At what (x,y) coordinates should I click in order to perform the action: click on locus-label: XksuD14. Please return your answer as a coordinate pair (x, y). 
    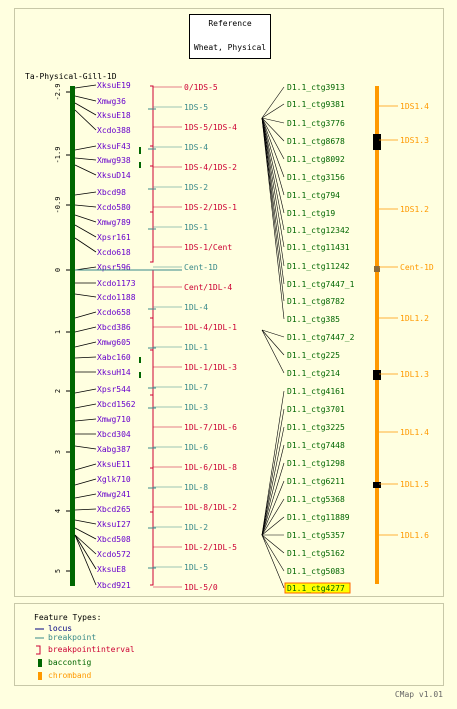
    Looking at the image, I should click on (114, 175).